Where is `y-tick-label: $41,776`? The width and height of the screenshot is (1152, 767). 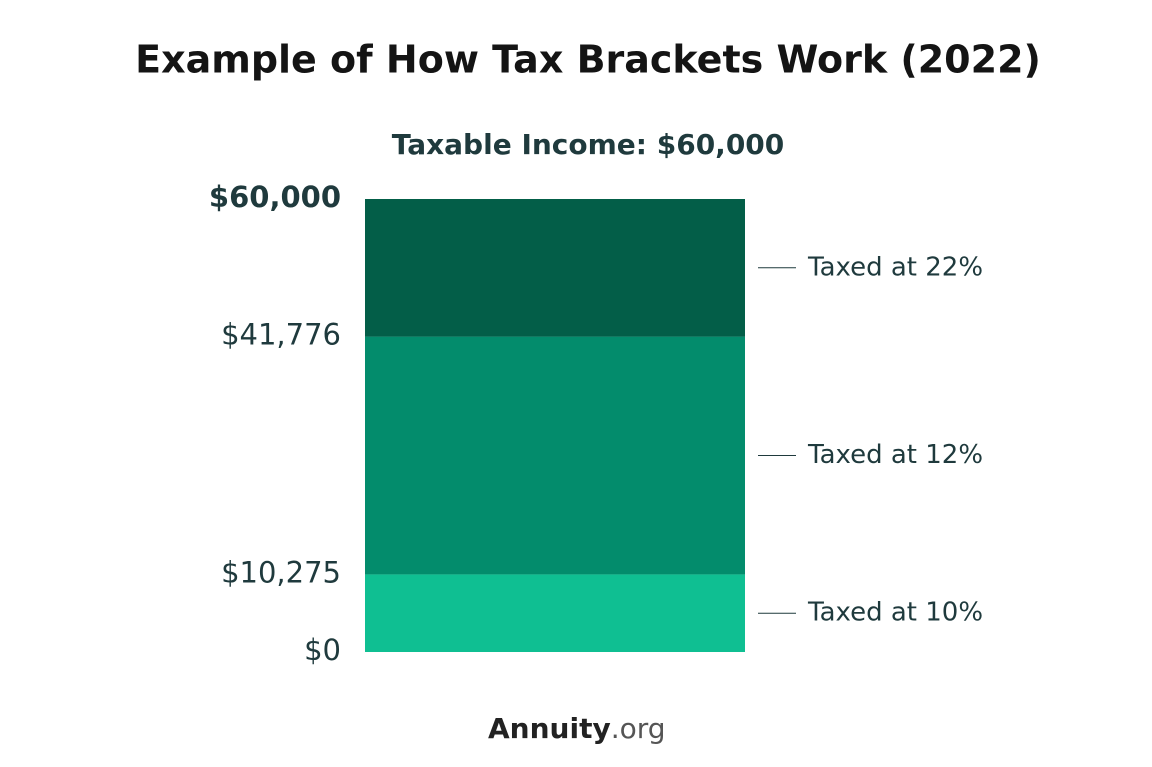
y-tick-label: $41,776 is located at coordinates (281, 335).